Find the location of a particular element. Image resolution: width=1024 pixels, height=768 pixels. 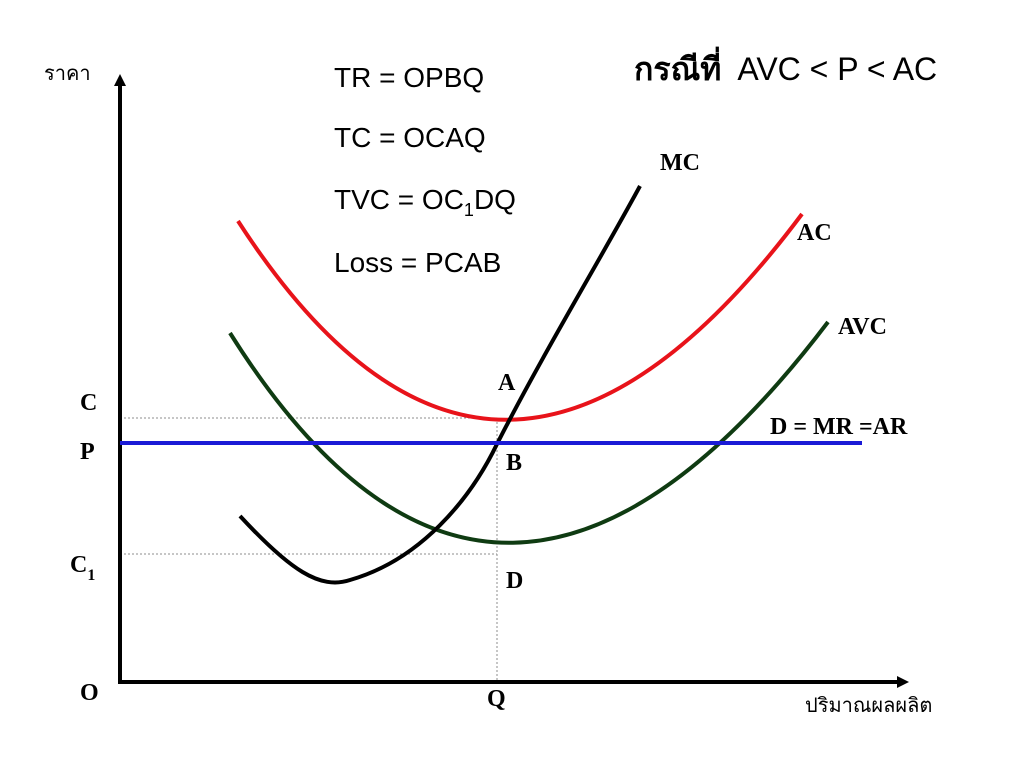

title-prefix: กรณีที่ is located at coordinates (677, 67).